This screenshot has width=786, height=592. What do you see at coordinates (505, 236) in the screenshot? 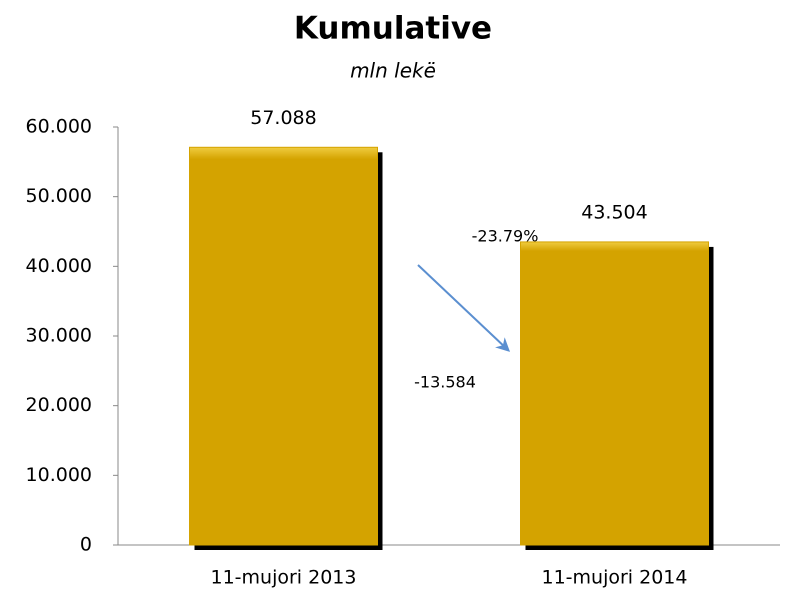
I see `annotation: -23.79%` at bounding box center [505, 236].